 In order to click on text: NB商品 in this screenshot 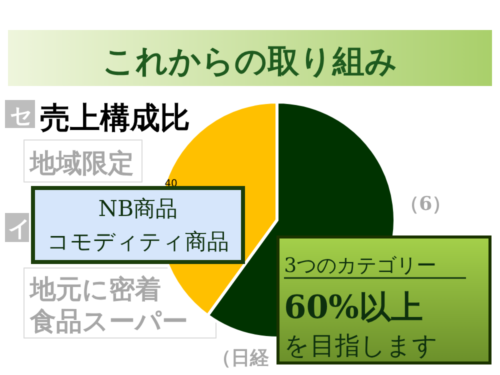, I will do `click(138, 209)`.